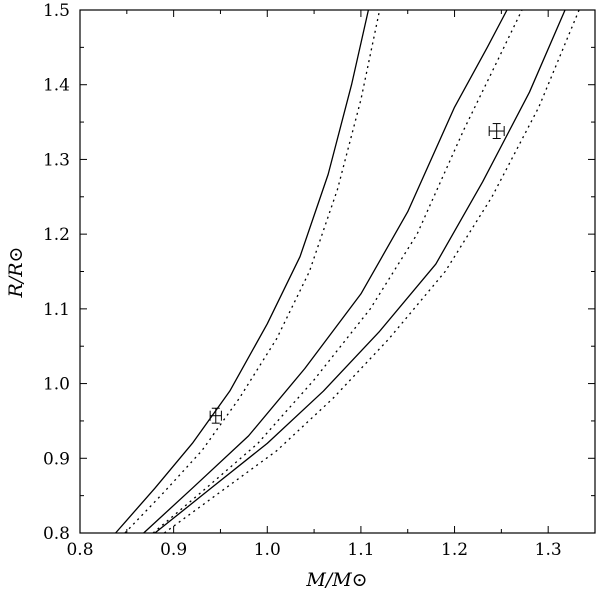 This screenshot has width=600, height=595. Describe the element at coordinates (56, 534) in the screenshot. I see `y-tick-label: 0.8` at that location.